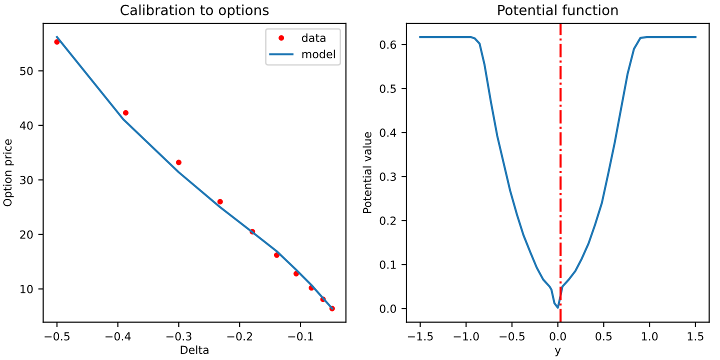 This screenshot has height=360, width=720. What do you see at coordinates (194, 349) in the screenshot?
I see `x-axis-title: Delta` at bounding box center [194, 349].